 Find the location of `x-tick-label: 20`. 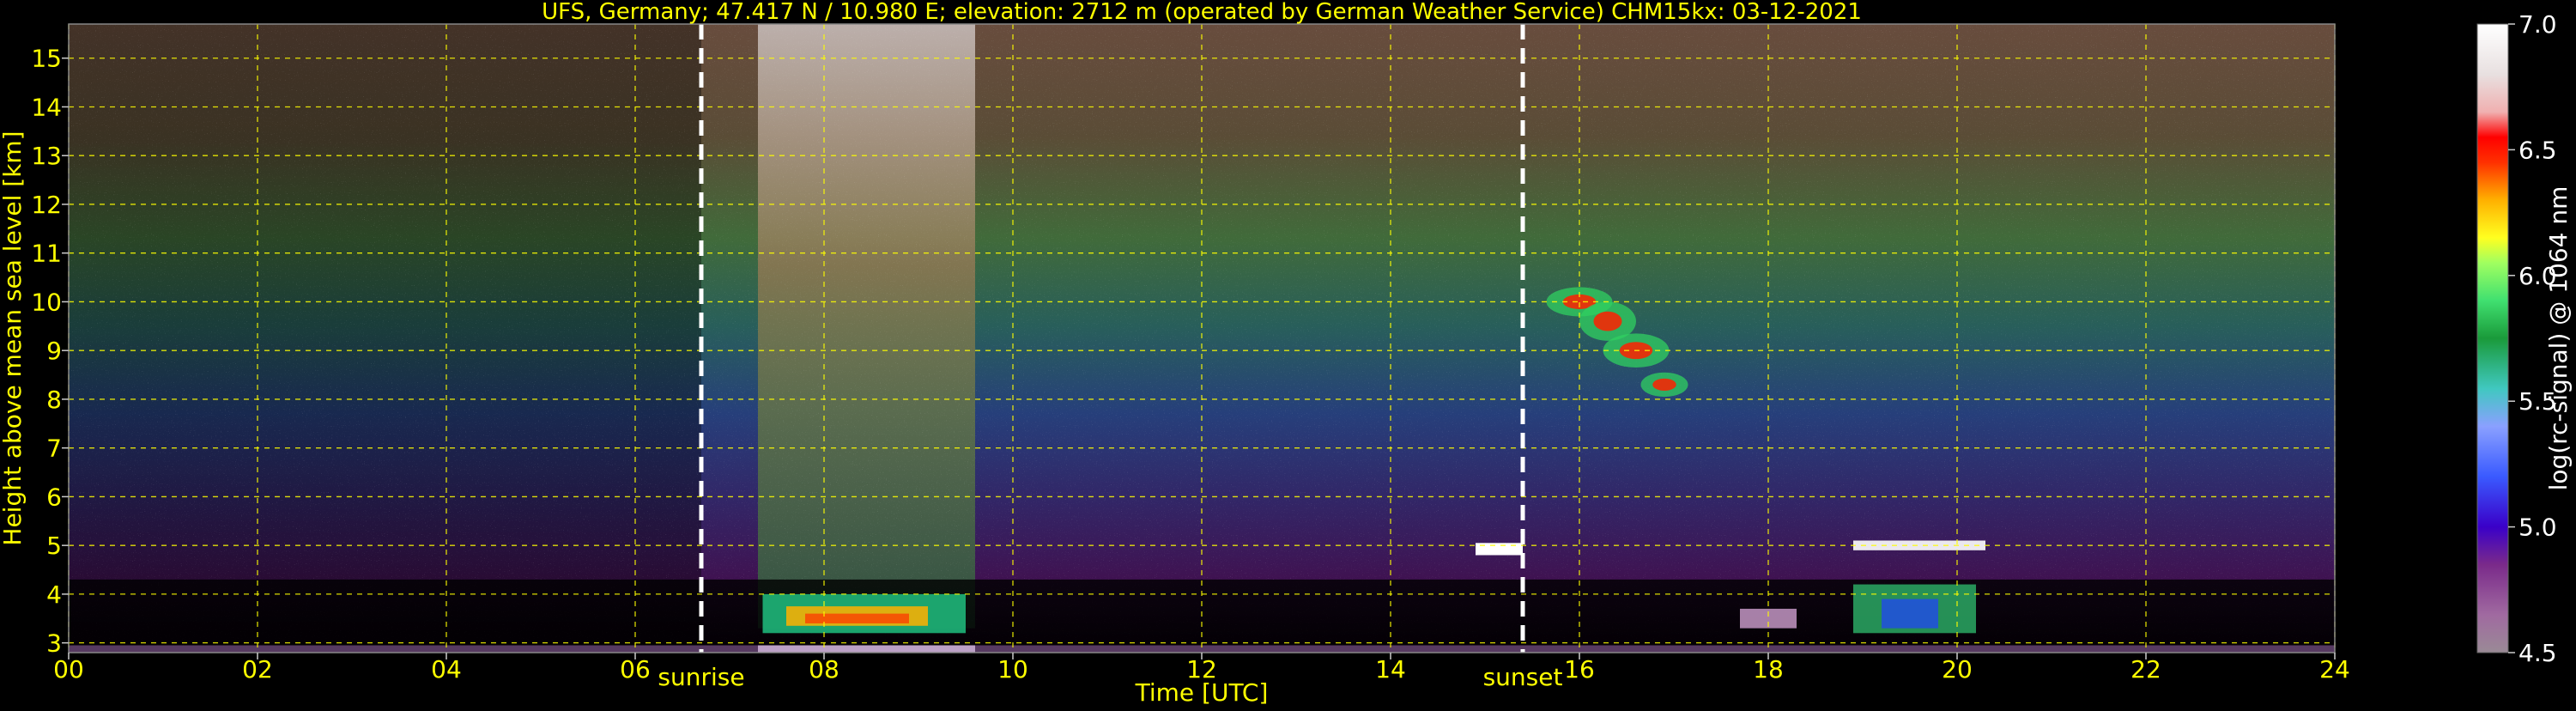

x-tick-label: 20 is located at coordinates (1957, 669).